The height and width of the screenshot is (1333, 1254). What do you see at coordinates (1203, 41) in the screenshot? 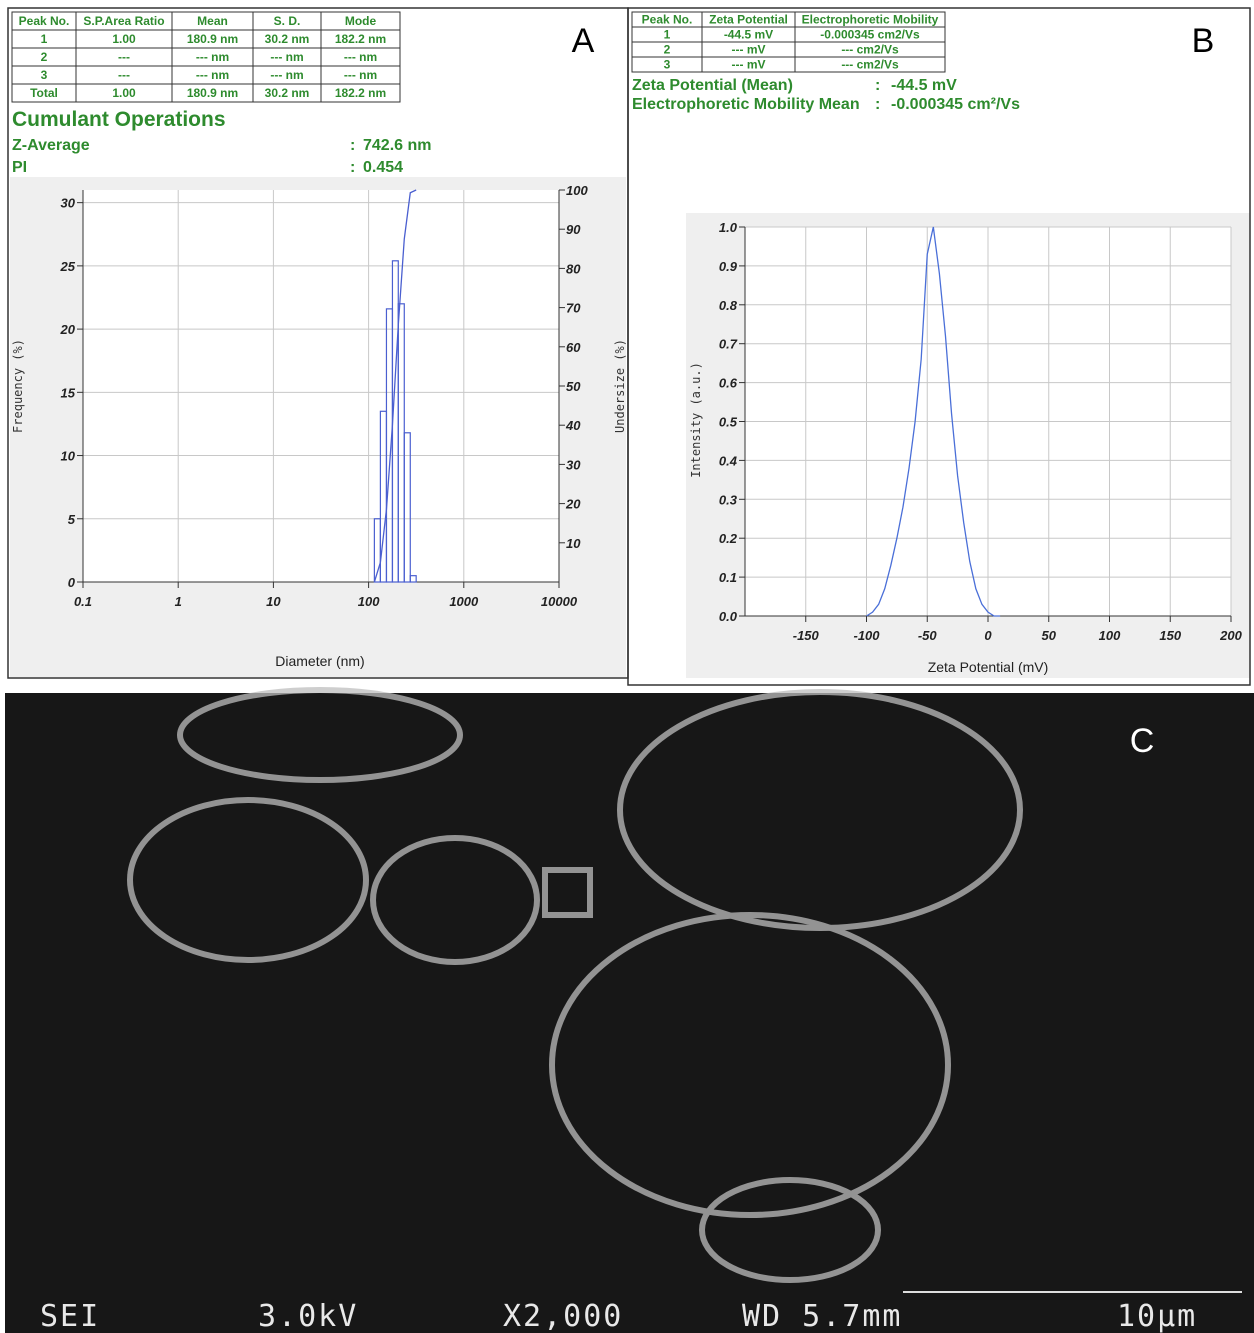
I see `panel-label: B` at bounding box center [1203, 41].